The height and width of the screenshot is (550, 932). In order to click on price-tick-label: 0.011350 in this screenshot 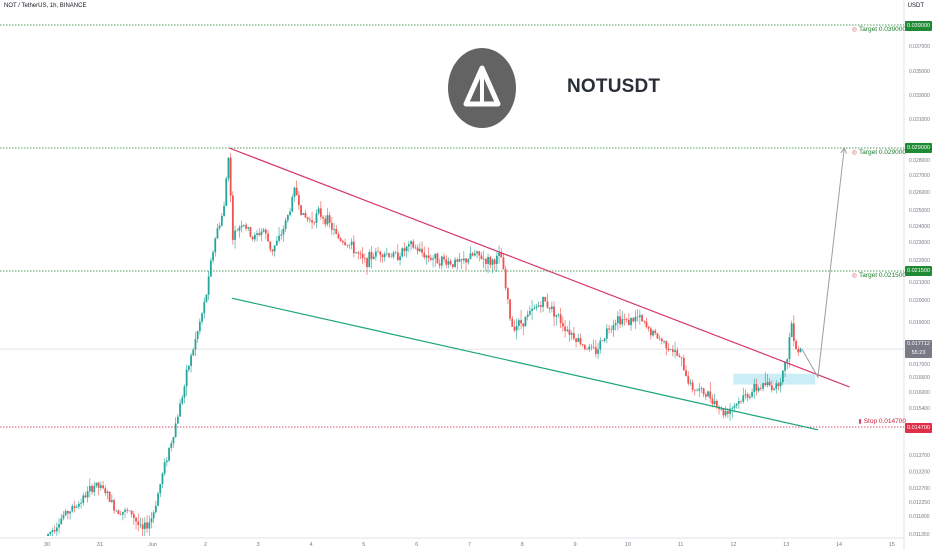, I will do `click(919, 535)`.